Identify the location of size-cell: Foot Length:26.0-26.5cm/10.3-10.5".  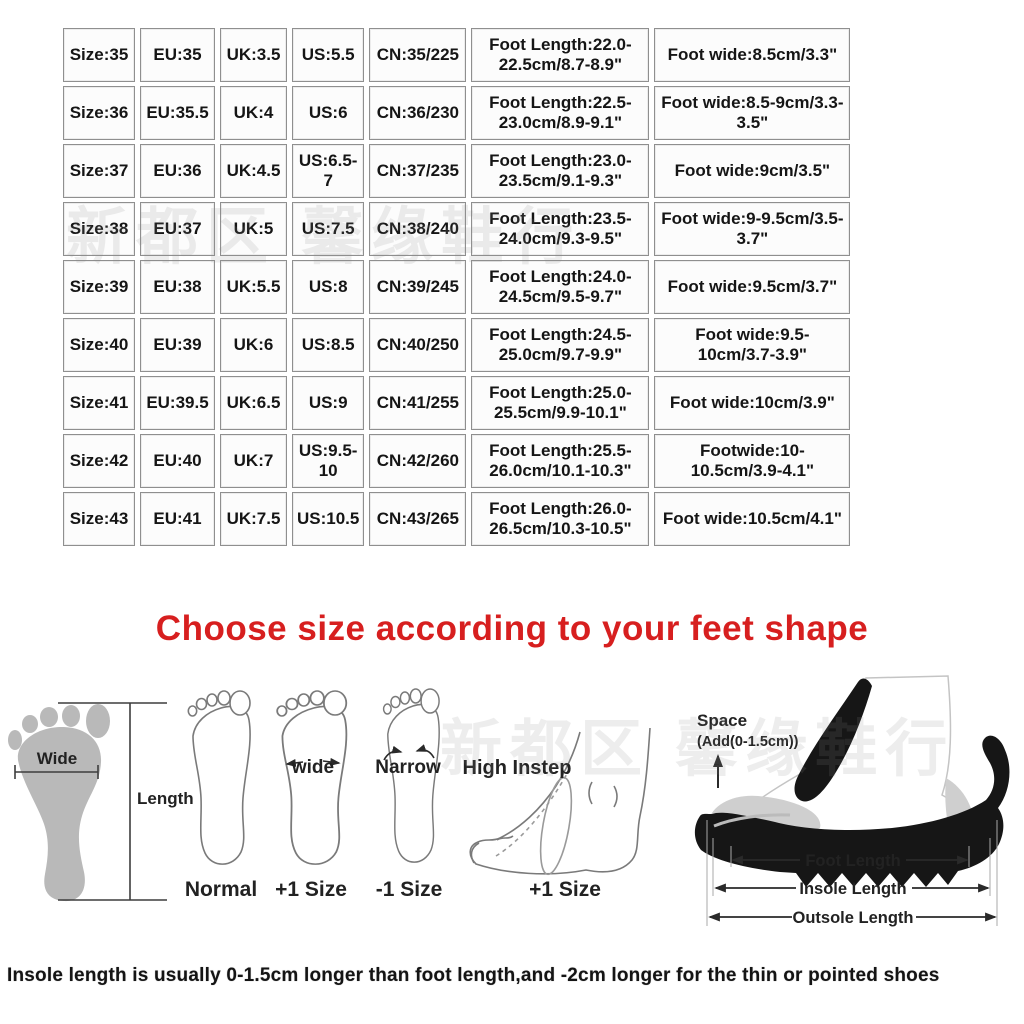
(560, 519).